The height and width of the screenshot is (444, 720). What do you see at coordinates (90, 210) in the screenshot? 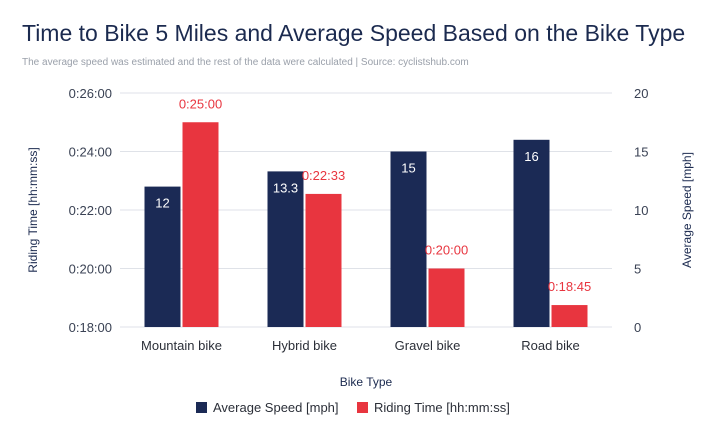
I see `y-left-tick-label: 0:22:00` at bounding box center [90, 210].